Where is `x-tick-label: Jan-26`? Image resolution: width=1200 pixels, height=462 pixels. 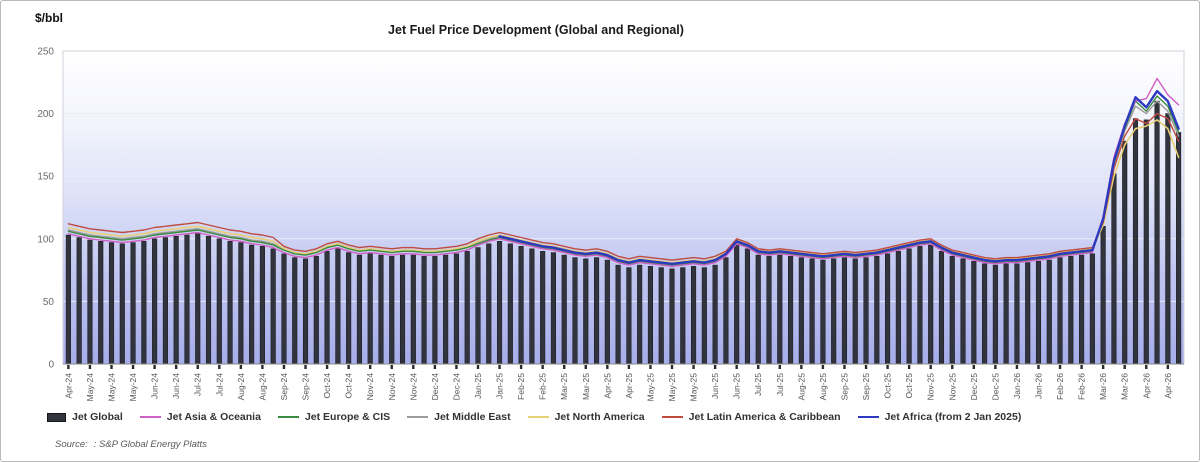 x-tick-label: Jan-26 is located at coordinates (1038, 386).